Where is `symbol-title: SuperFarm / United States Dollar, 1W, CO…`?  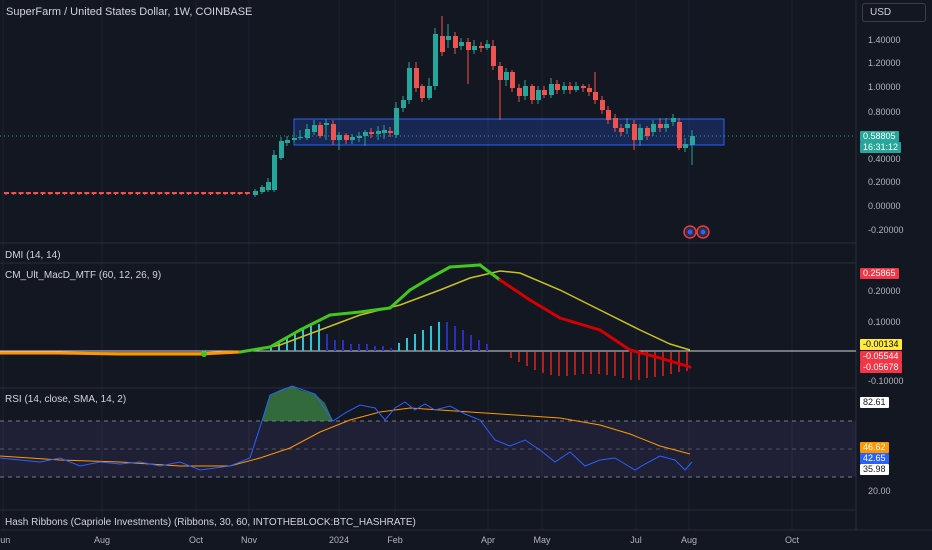 symbol-title: SuperFarm / United States Dollar, 1W, CO… is located at coordinates (129, 12).